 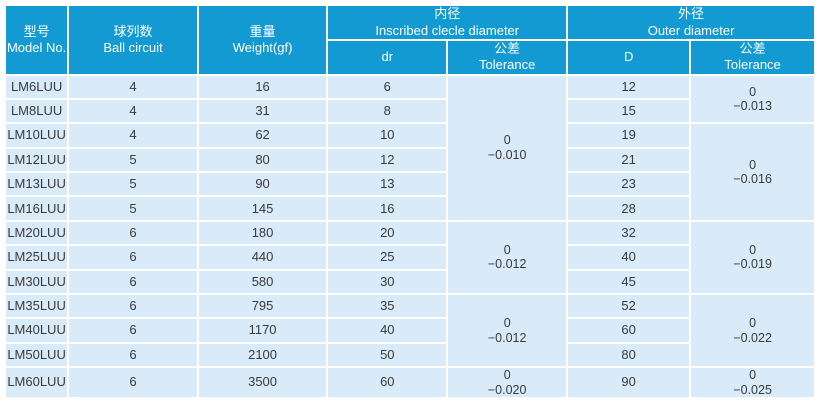 I want to click on header-outer-diameter-en: Outer diameter, so click(x=691, y=30).